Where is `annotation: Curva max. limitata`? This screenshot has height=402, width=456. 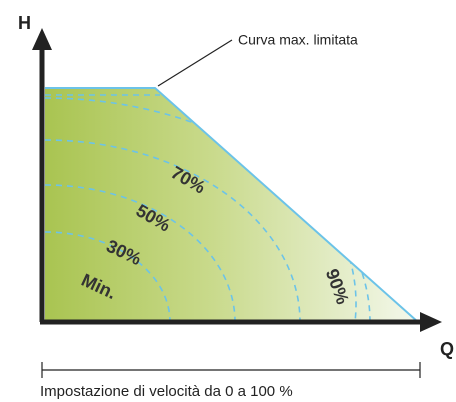
annotation: Curva max. limitata is located at coordinates (298, 40).